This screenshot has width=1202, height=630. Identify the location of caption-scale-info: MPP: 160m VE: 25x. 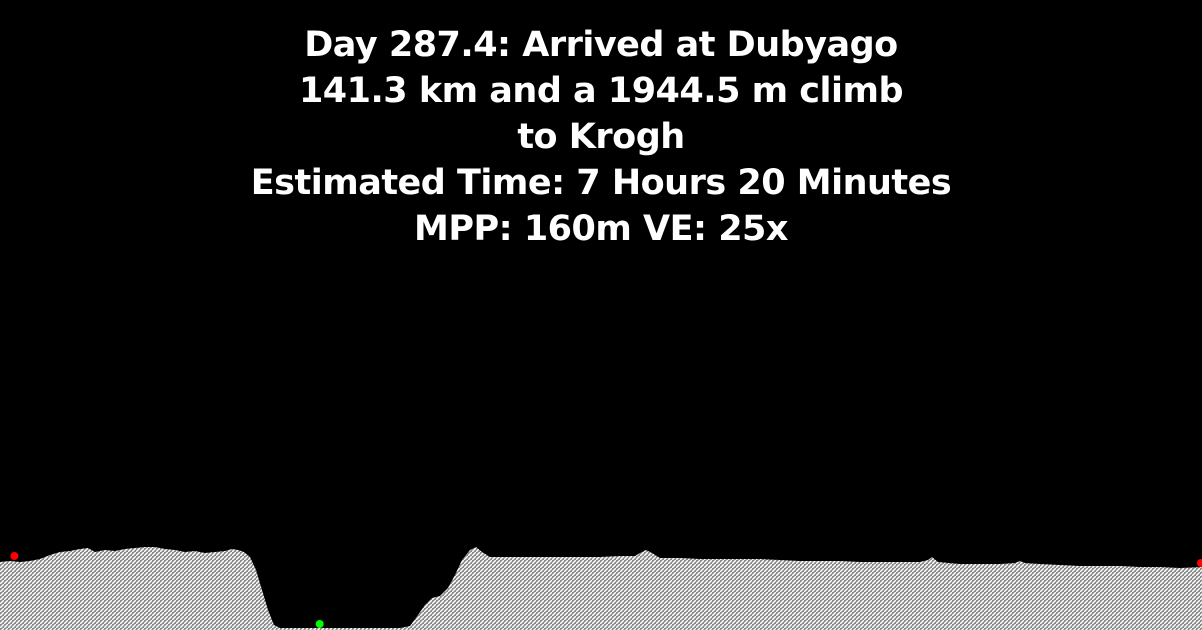
(601, 229).